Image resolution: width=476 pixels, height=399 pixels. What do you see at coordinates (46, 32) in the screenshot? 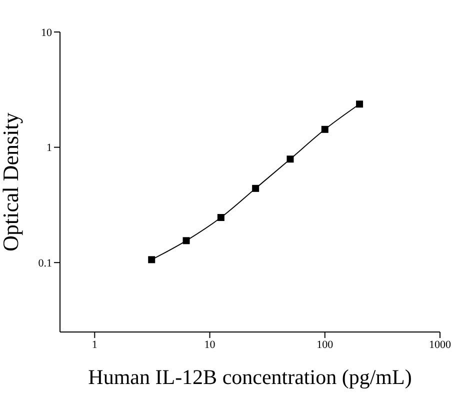
I see `y-tick-label: 10` at bounding box center [46, 32].